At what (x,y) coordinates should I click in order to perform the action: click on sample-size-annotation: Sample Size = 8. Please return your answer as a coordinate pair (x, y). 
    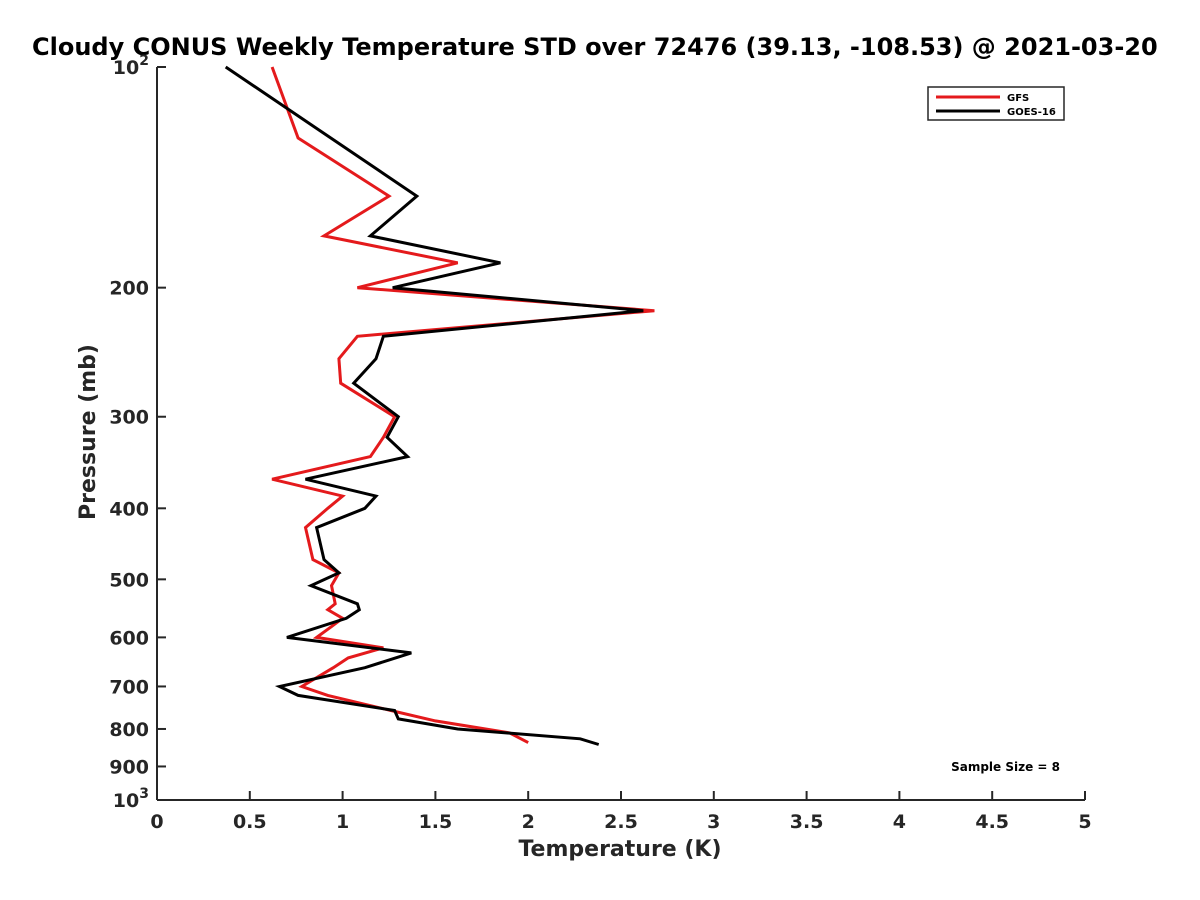
    Looking at the image, I should click on (1005, 767).